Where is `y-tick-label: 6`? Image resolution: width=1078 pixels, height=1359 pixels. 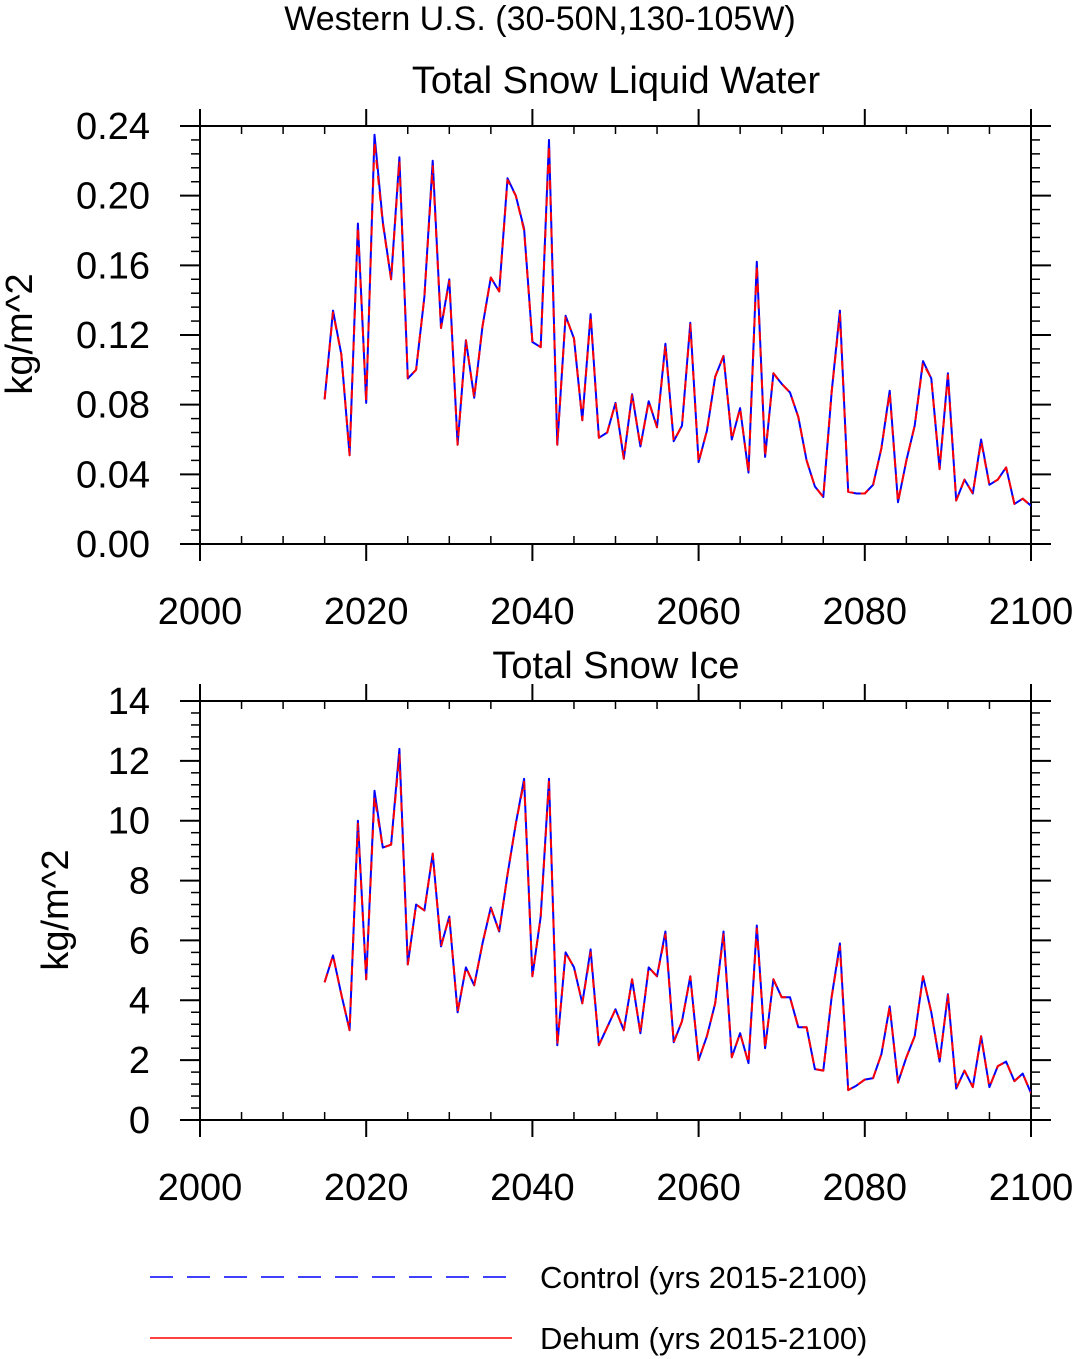 y-tick-label: 6 is located at coordinates (139, 941).